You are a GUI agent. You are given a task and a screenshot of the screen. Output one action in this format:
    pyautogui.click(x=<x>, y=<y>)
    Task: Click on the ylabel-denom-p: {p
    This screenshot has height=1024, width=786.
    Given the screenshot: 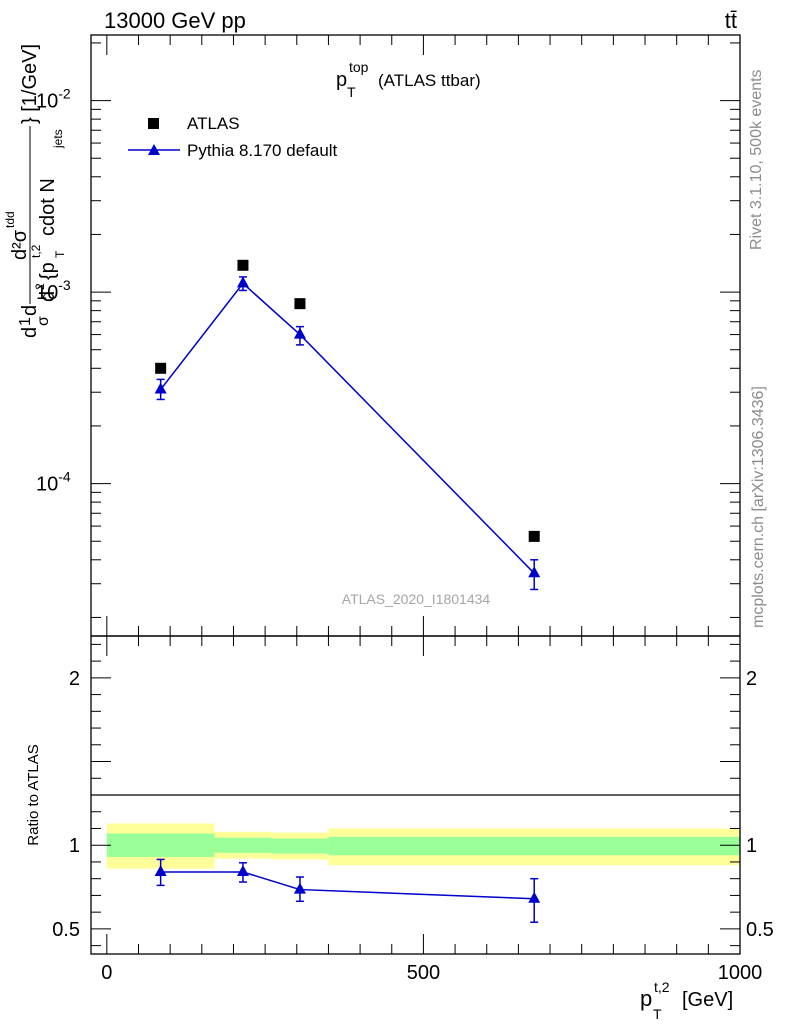 What is the action you would take?
    pyautogui.click(x=48, y=271)
    